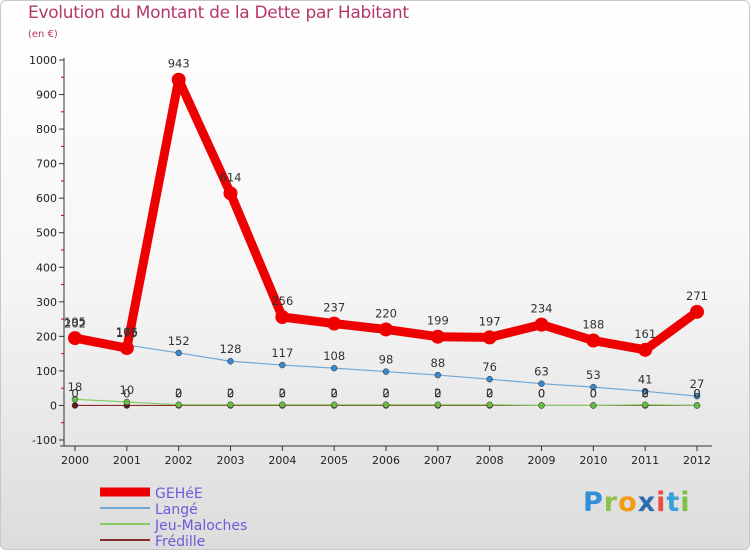  What do you see at coordinates (46, 129) in the screenshot?
I see `y-tick-label: 800` at bounding box center [46, 129].